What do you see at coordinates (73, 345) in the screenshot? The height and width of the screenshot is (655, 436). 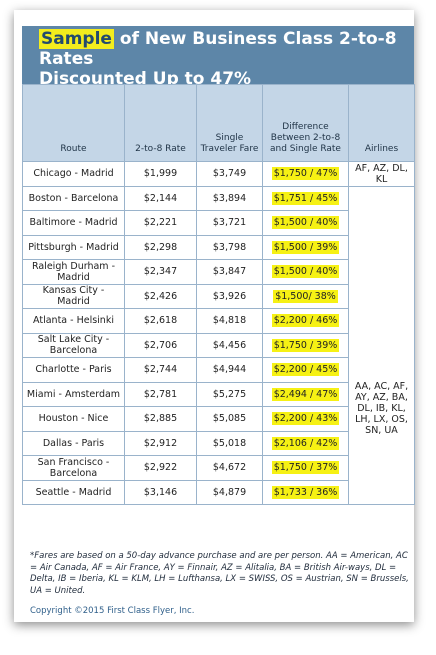 I see `route-cell: Salt Lake City - Barcelona` at bounding box center [73, 345].